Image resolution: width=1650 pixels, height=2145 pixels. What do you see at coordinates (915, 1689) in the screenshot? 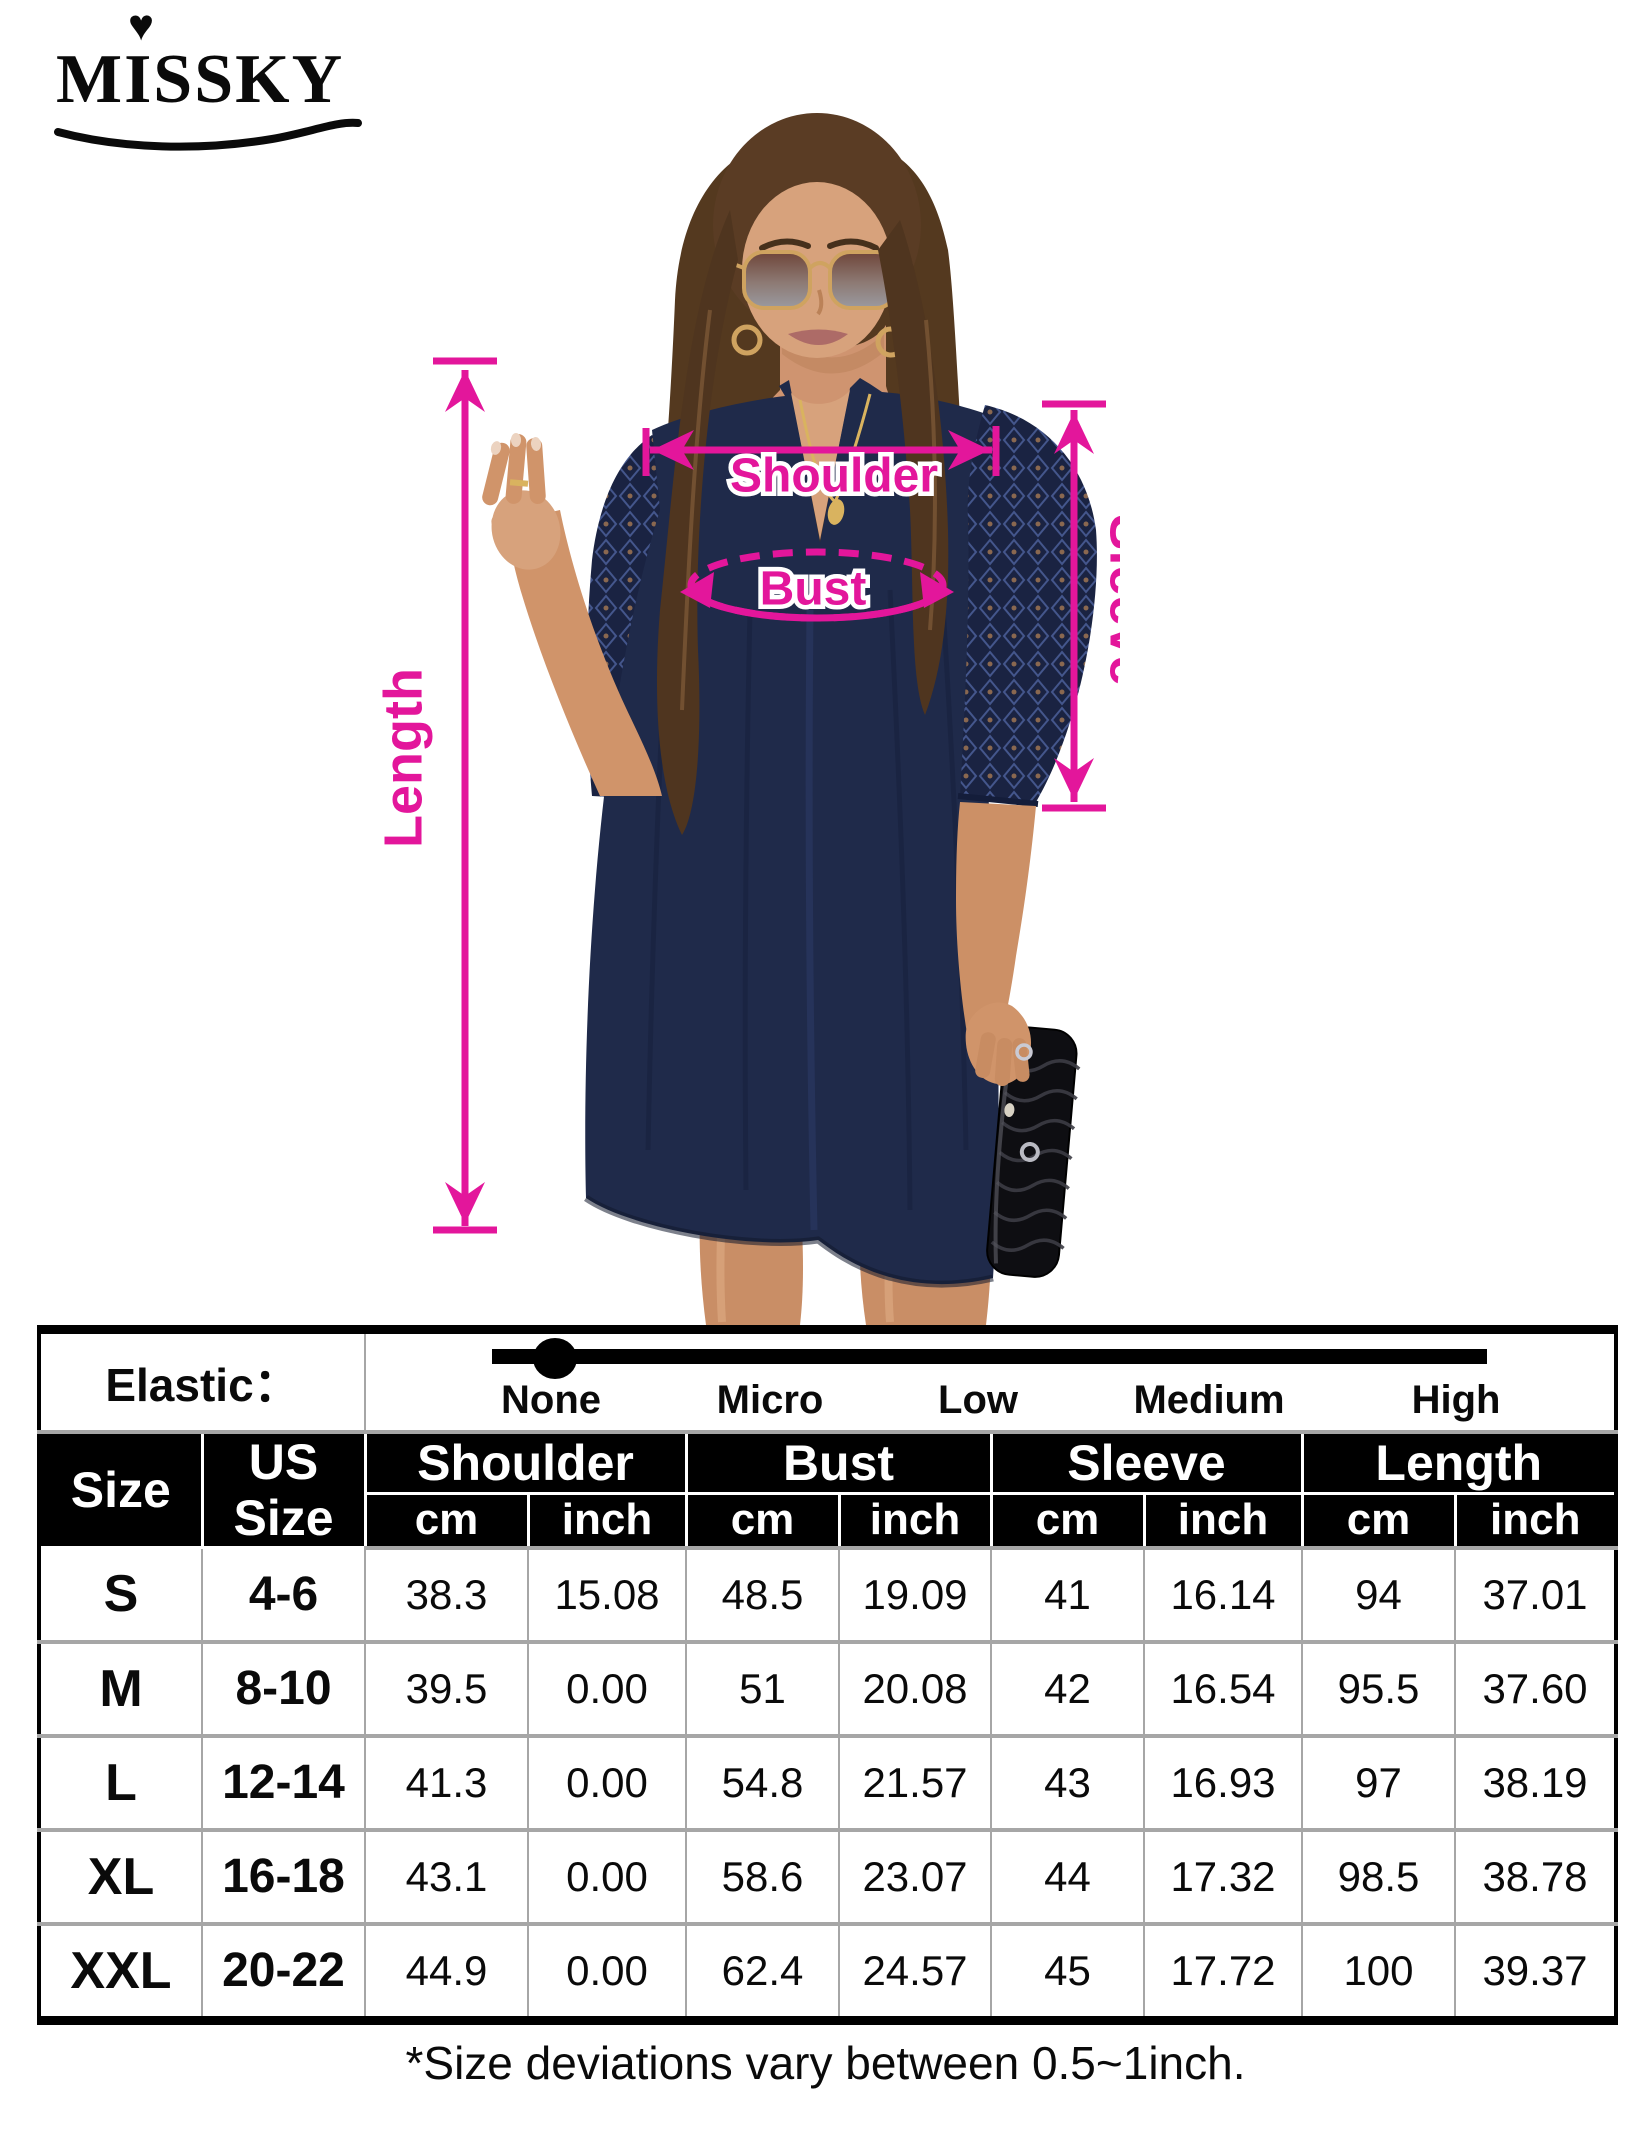
I see `value-cell: 20.08` at bounding box center [915, 1689].